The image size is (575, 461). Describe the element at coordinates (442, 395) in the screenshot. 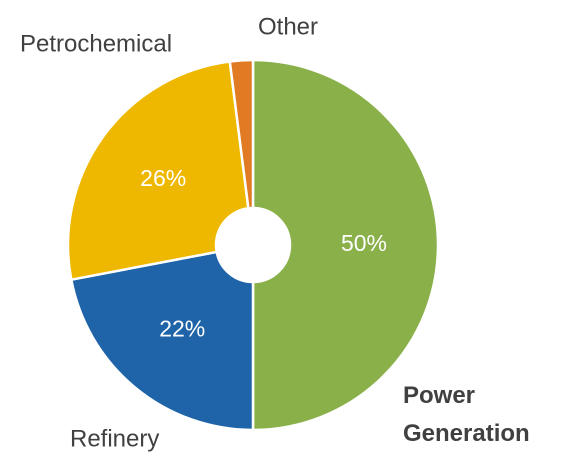

I see `label-line: Power` at that location.